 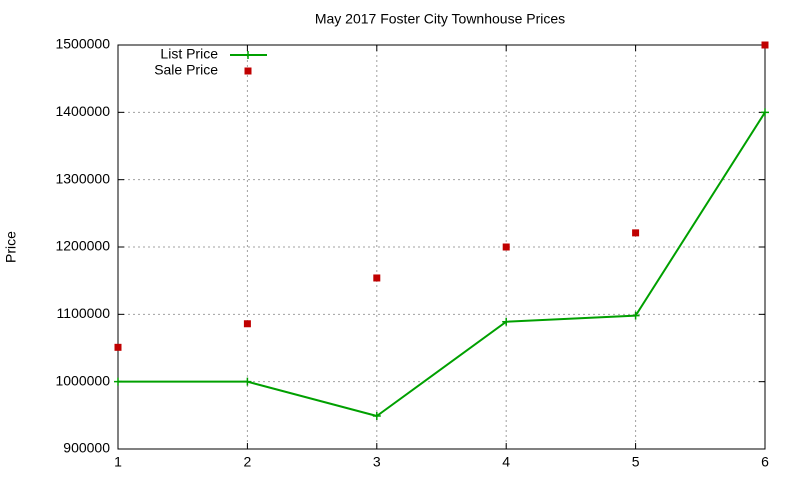 What do you see at coordinates (11, 247) in the screenshot?
I see `y-axis-label: Price` at bounding box center [11, 247].